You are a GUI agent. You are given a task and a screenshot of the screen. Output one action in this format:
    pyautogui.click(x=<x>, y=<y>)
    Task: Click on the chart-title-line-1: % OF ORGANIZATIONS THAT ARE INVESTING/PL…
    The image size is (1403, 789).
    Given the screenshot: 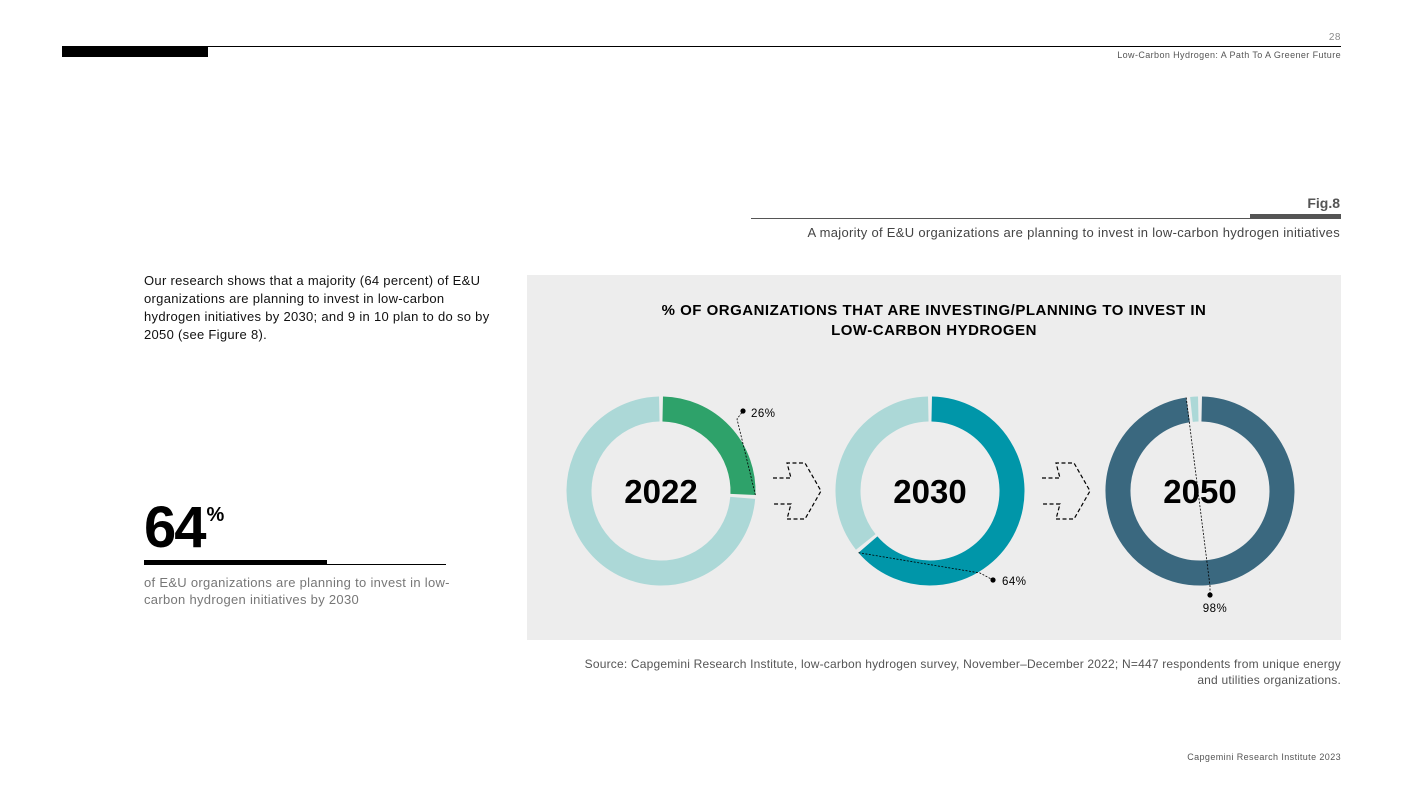 What is the action you would take?
    pyautogui.click(x=934, y=310)
    